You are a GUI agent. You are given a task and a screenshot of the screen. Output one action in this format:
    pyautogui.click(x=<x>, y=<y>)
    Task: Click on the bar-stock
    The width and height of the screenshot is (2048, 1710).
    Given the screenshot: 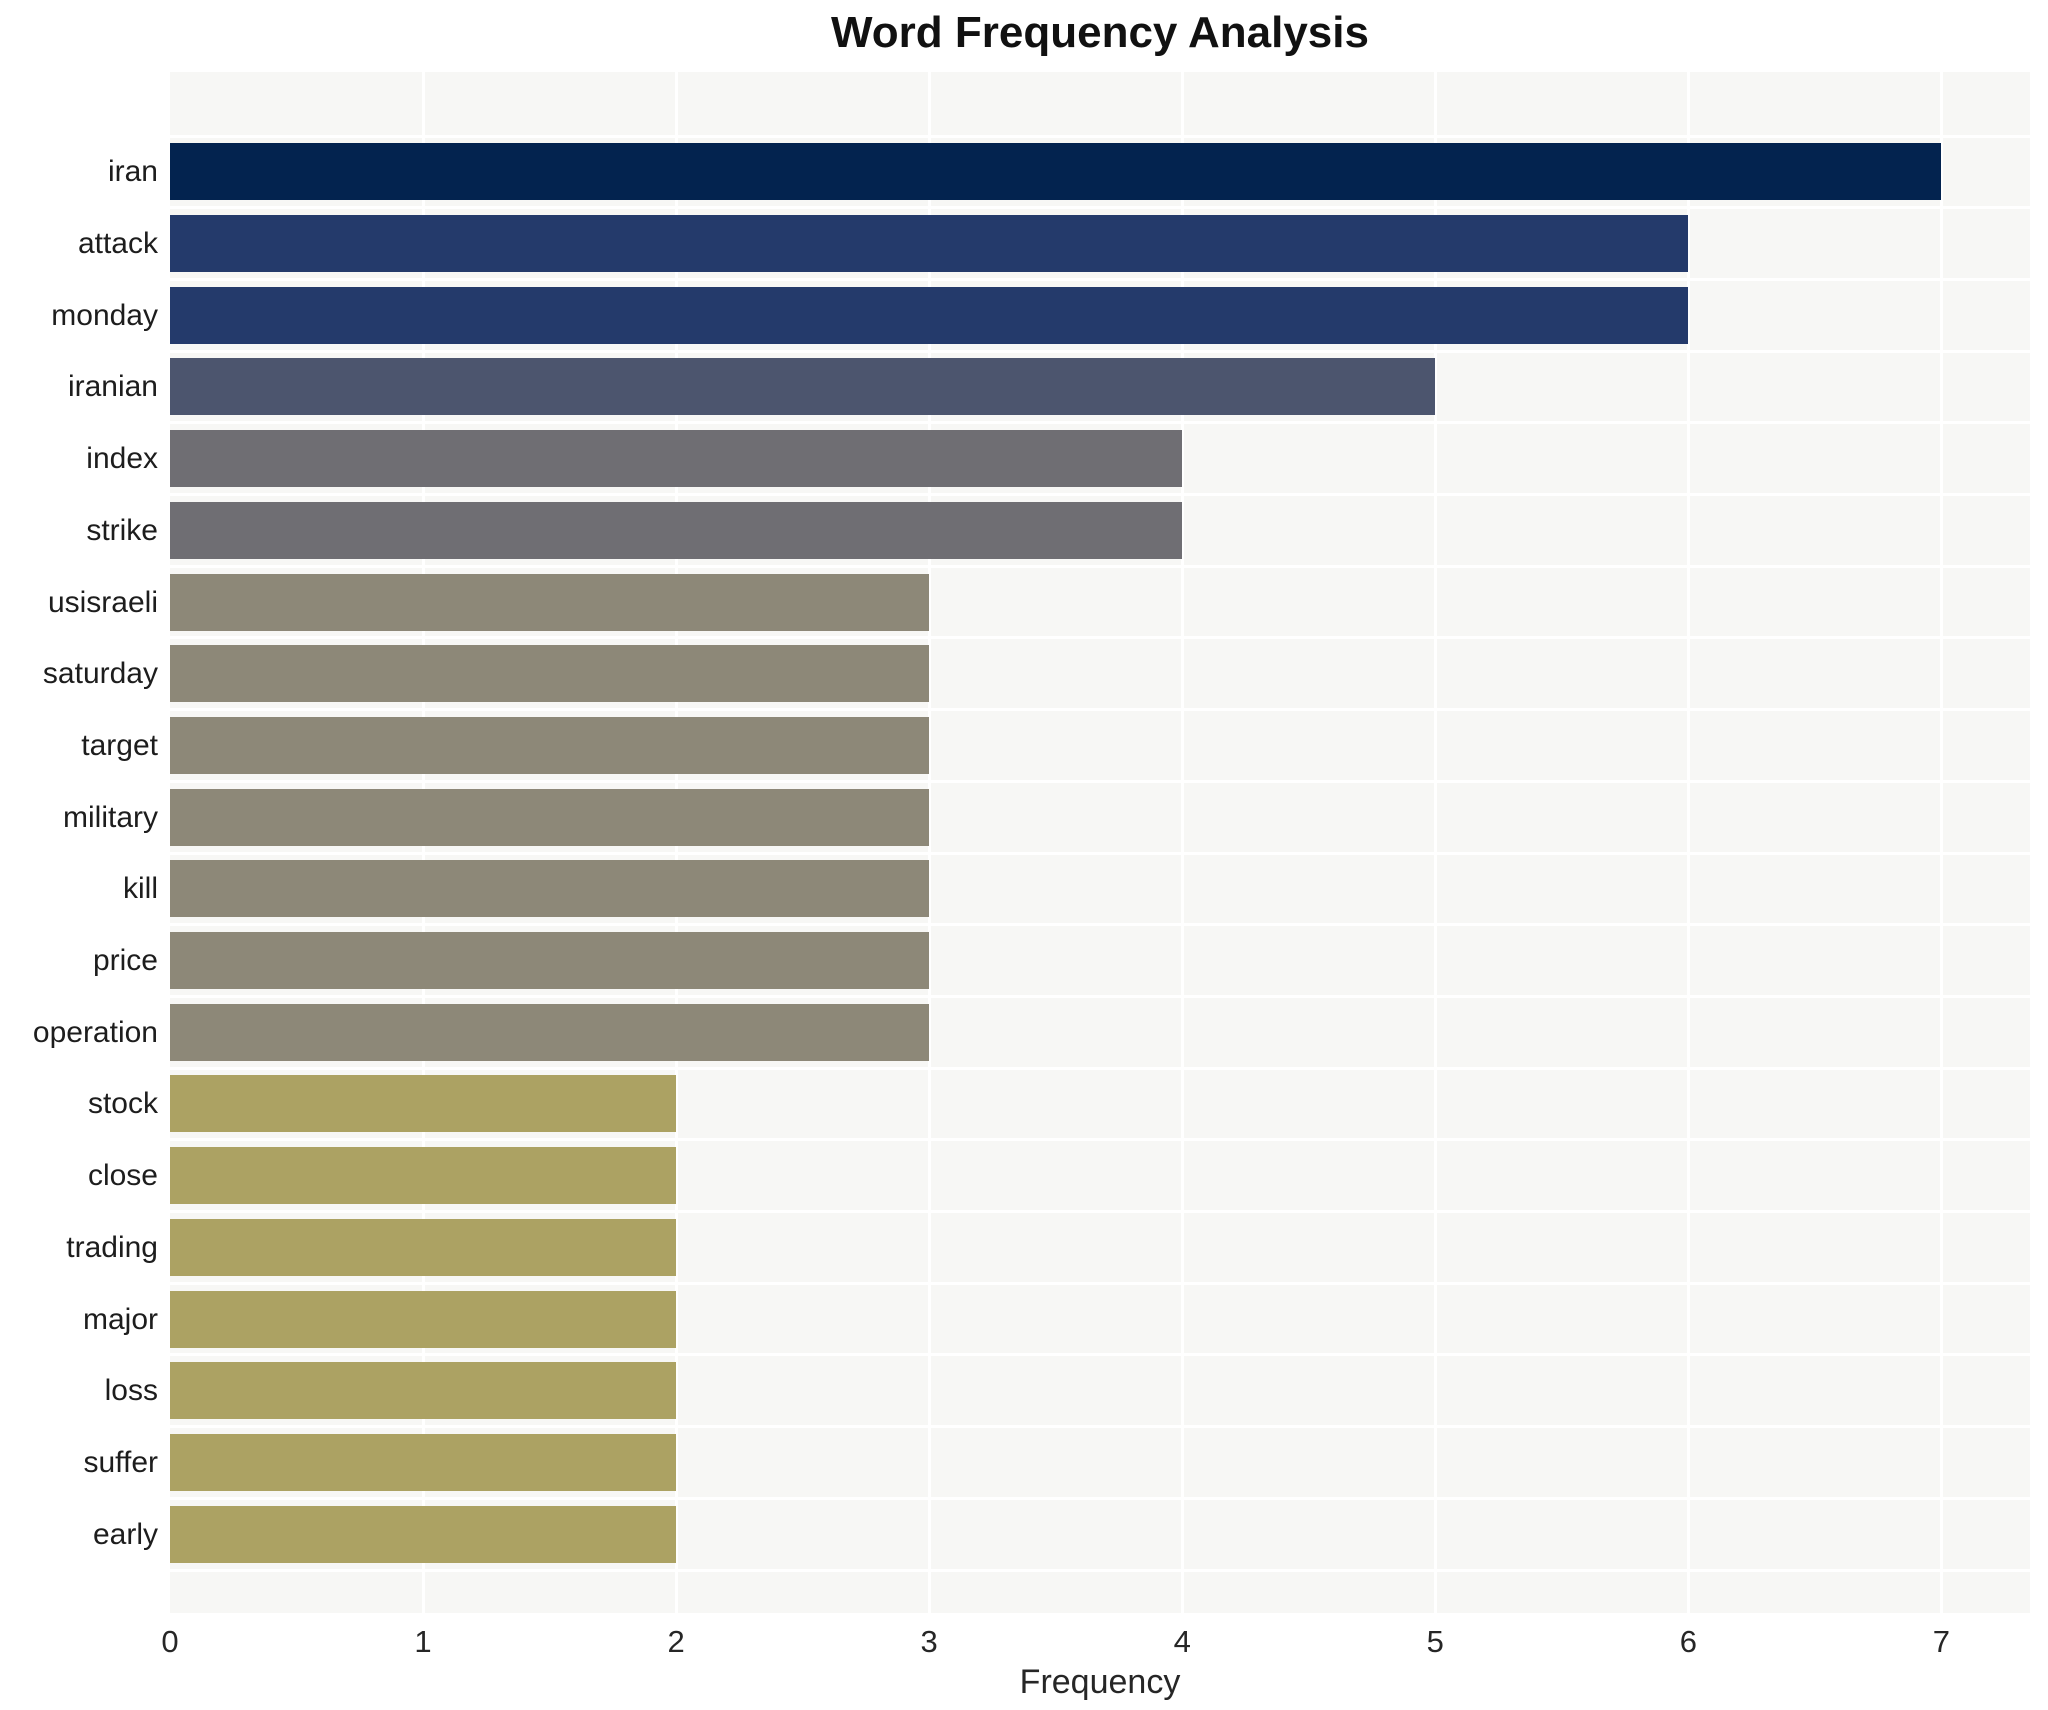 What is the action you would take?
    pyautogui.click(x=423, y=1104)
    